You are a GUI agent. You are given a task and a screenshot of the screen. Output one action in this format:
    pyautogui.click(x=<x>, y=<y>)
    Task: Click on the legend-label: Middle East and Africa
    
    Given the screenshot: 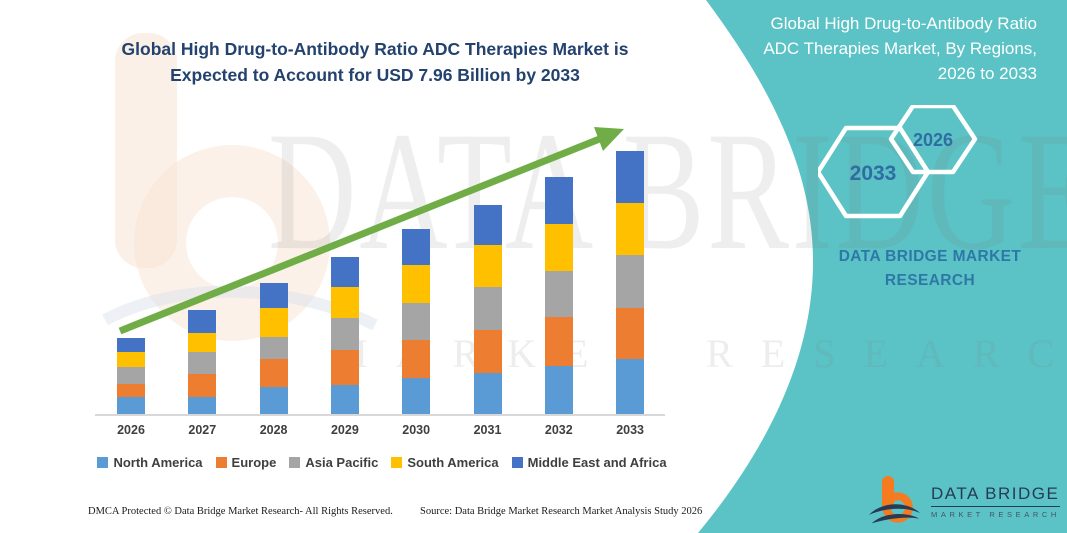 What is the action you would take?
    pyautogui.click(x=597, y=462)
    